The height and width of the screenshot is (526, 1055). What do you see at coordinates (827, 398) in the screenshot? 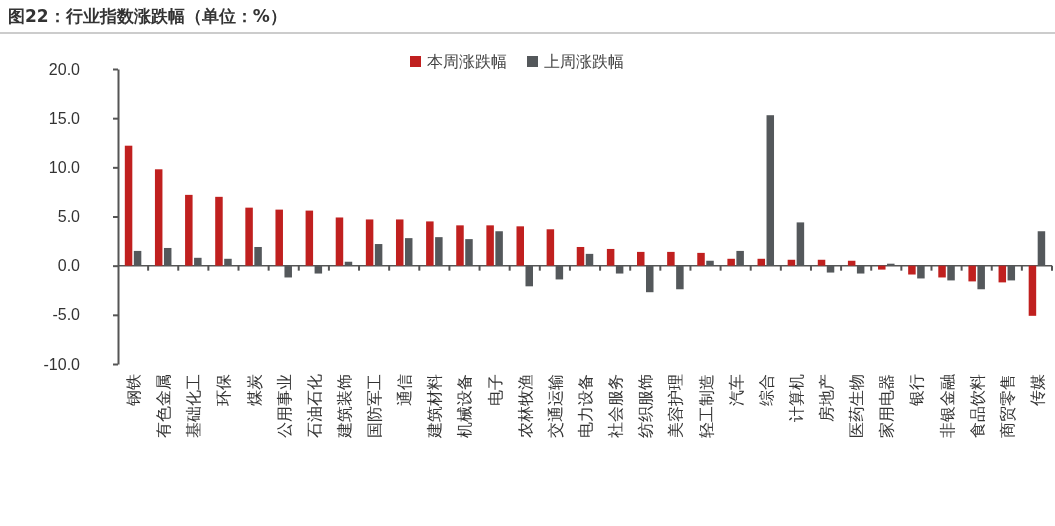
I see `x-tick-label: 房地产` at bounding box center [827, 398].